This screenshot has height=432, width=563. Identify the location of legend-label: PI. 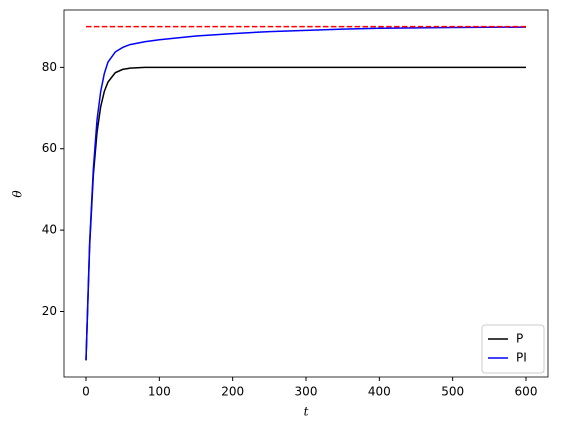
(521, 358).